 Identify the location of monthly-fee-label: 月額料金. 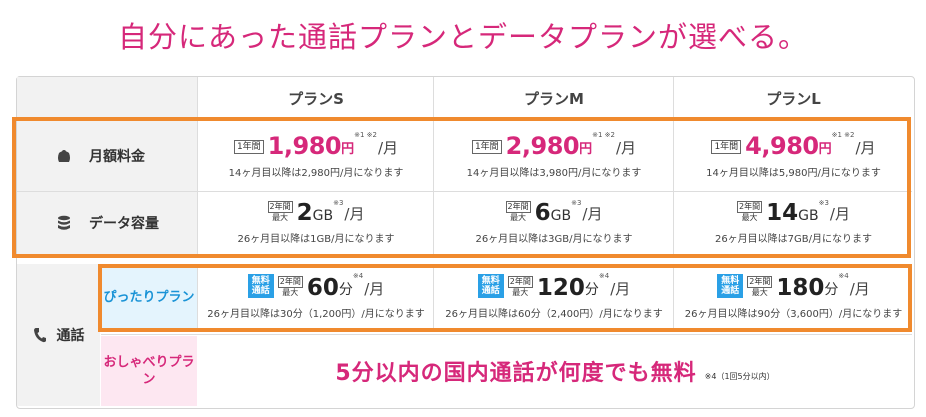
(107, 156).